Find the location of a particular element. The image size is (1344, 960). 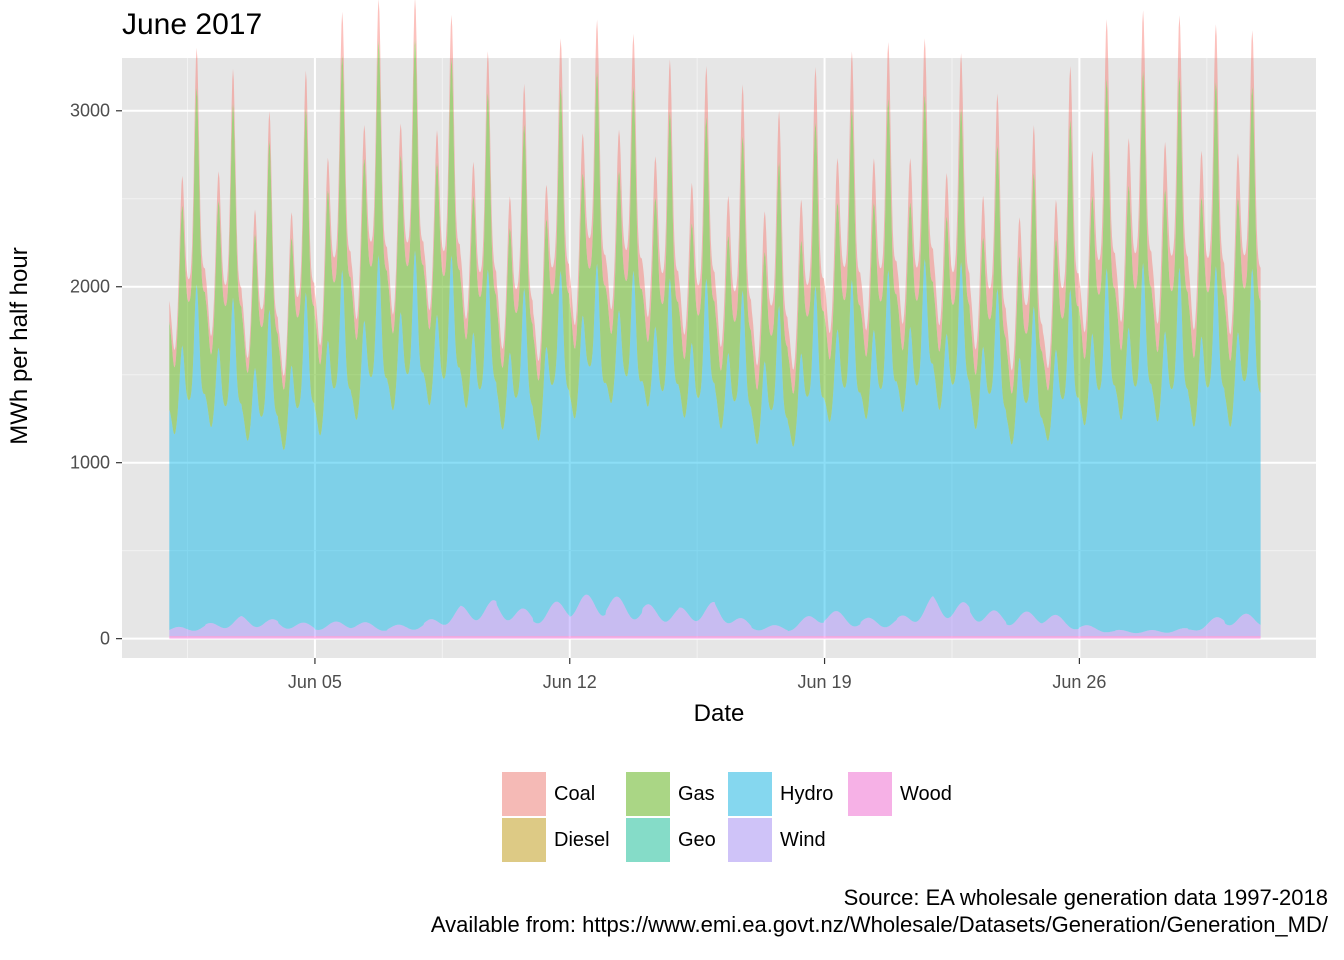

legend-label-coal: Coal is located at coordinates (575, 793).